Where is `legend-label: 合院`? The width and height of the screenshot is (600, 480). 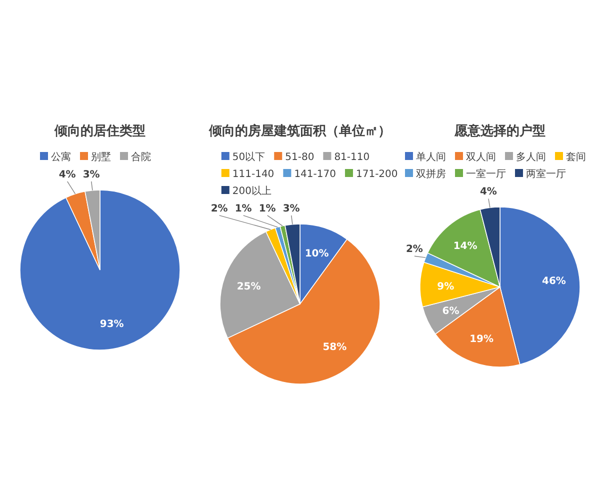 legend-label: 合院 is located at coordinates (141, 157).